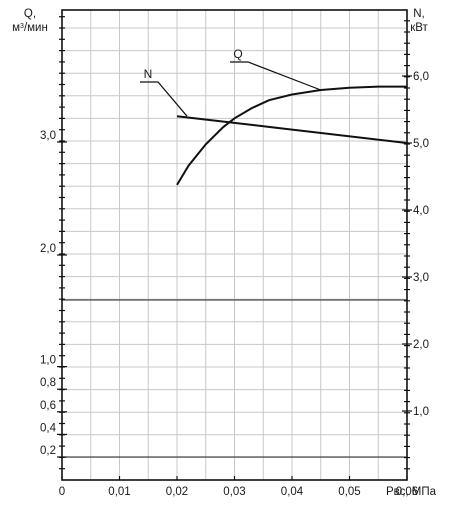  What do you see at coordinates (292, 492) in the screenshot?
I see `x-tick-label: 0,04` at bounding box center [292, 492].